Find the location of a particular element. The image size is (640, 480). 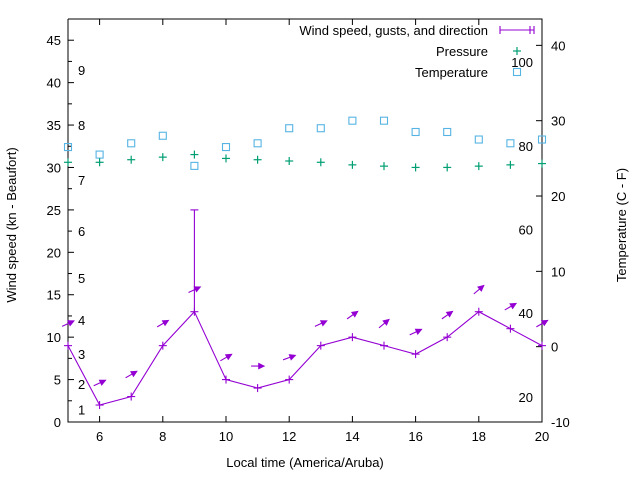

fahrenheit-scale-labels: 20 40 60 80 100 is located at coordinates (522, 230).